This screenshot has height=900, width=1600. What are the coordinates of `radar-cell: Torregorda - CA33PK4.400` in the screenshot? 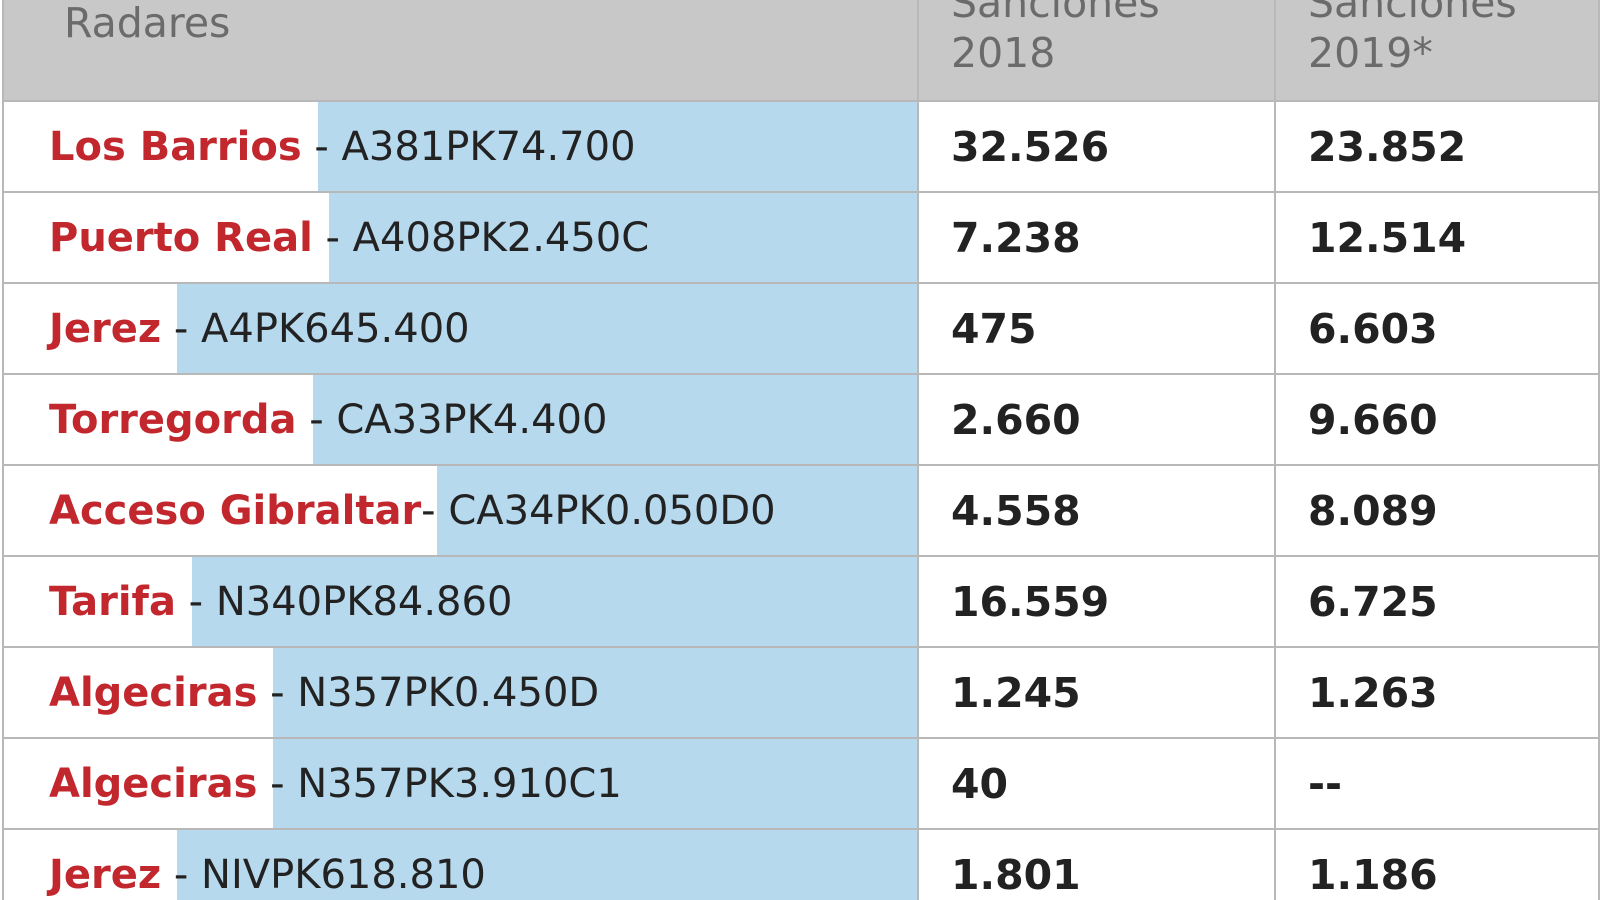 It's located at (460, 419).